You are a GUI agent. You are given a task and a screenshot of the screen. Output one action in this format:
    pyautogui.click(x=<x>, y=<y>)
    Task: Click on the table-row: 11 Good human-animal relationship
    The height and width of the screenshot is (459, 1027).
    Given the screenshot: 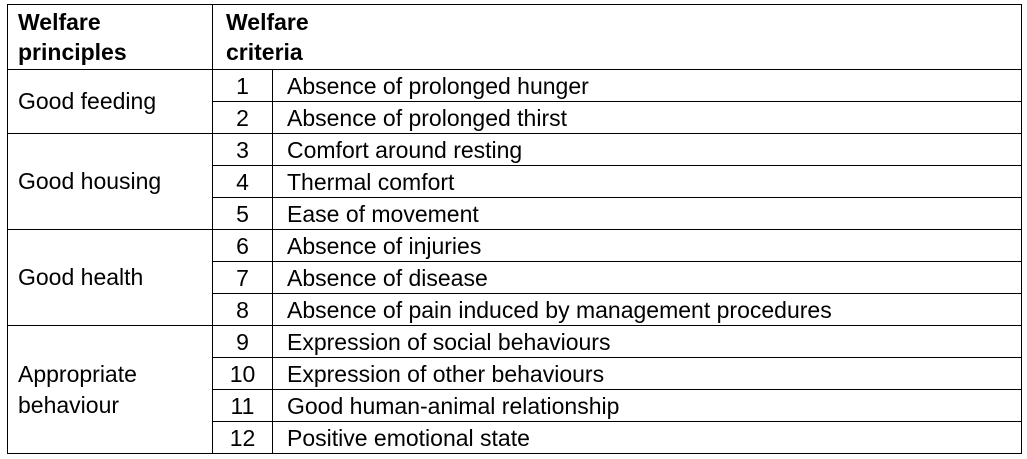 What is the action you would take?
    pyautogui.click(x=515, y=405)
    